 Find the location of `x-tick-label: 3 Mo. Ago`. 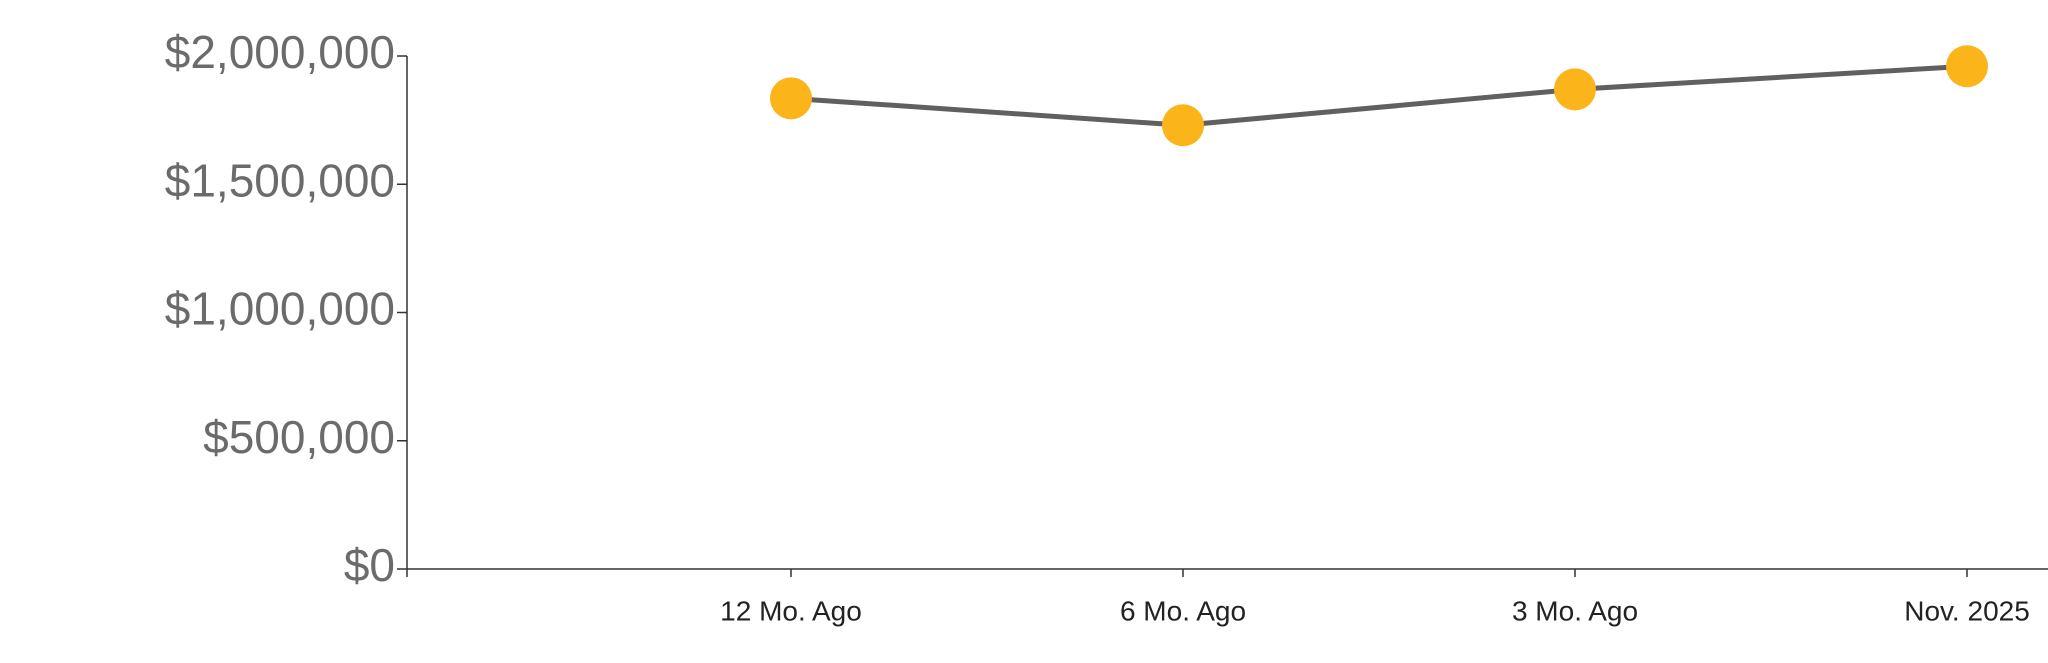

x-tick-label: 3 Mo. Ago is located at coordinates (1575, 610).